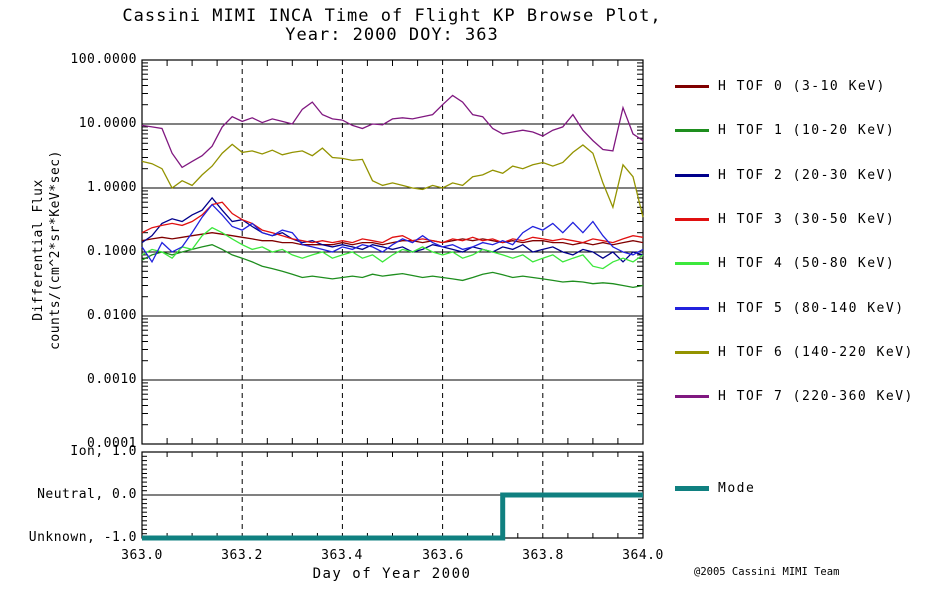 The height and width of the screenshot is (600, 950). What do you see at coordinates (811, 308) in the screenshot?
I see `legend-label: H TOF 5 (80-140 KeV)` at bounding box center [811, 308].